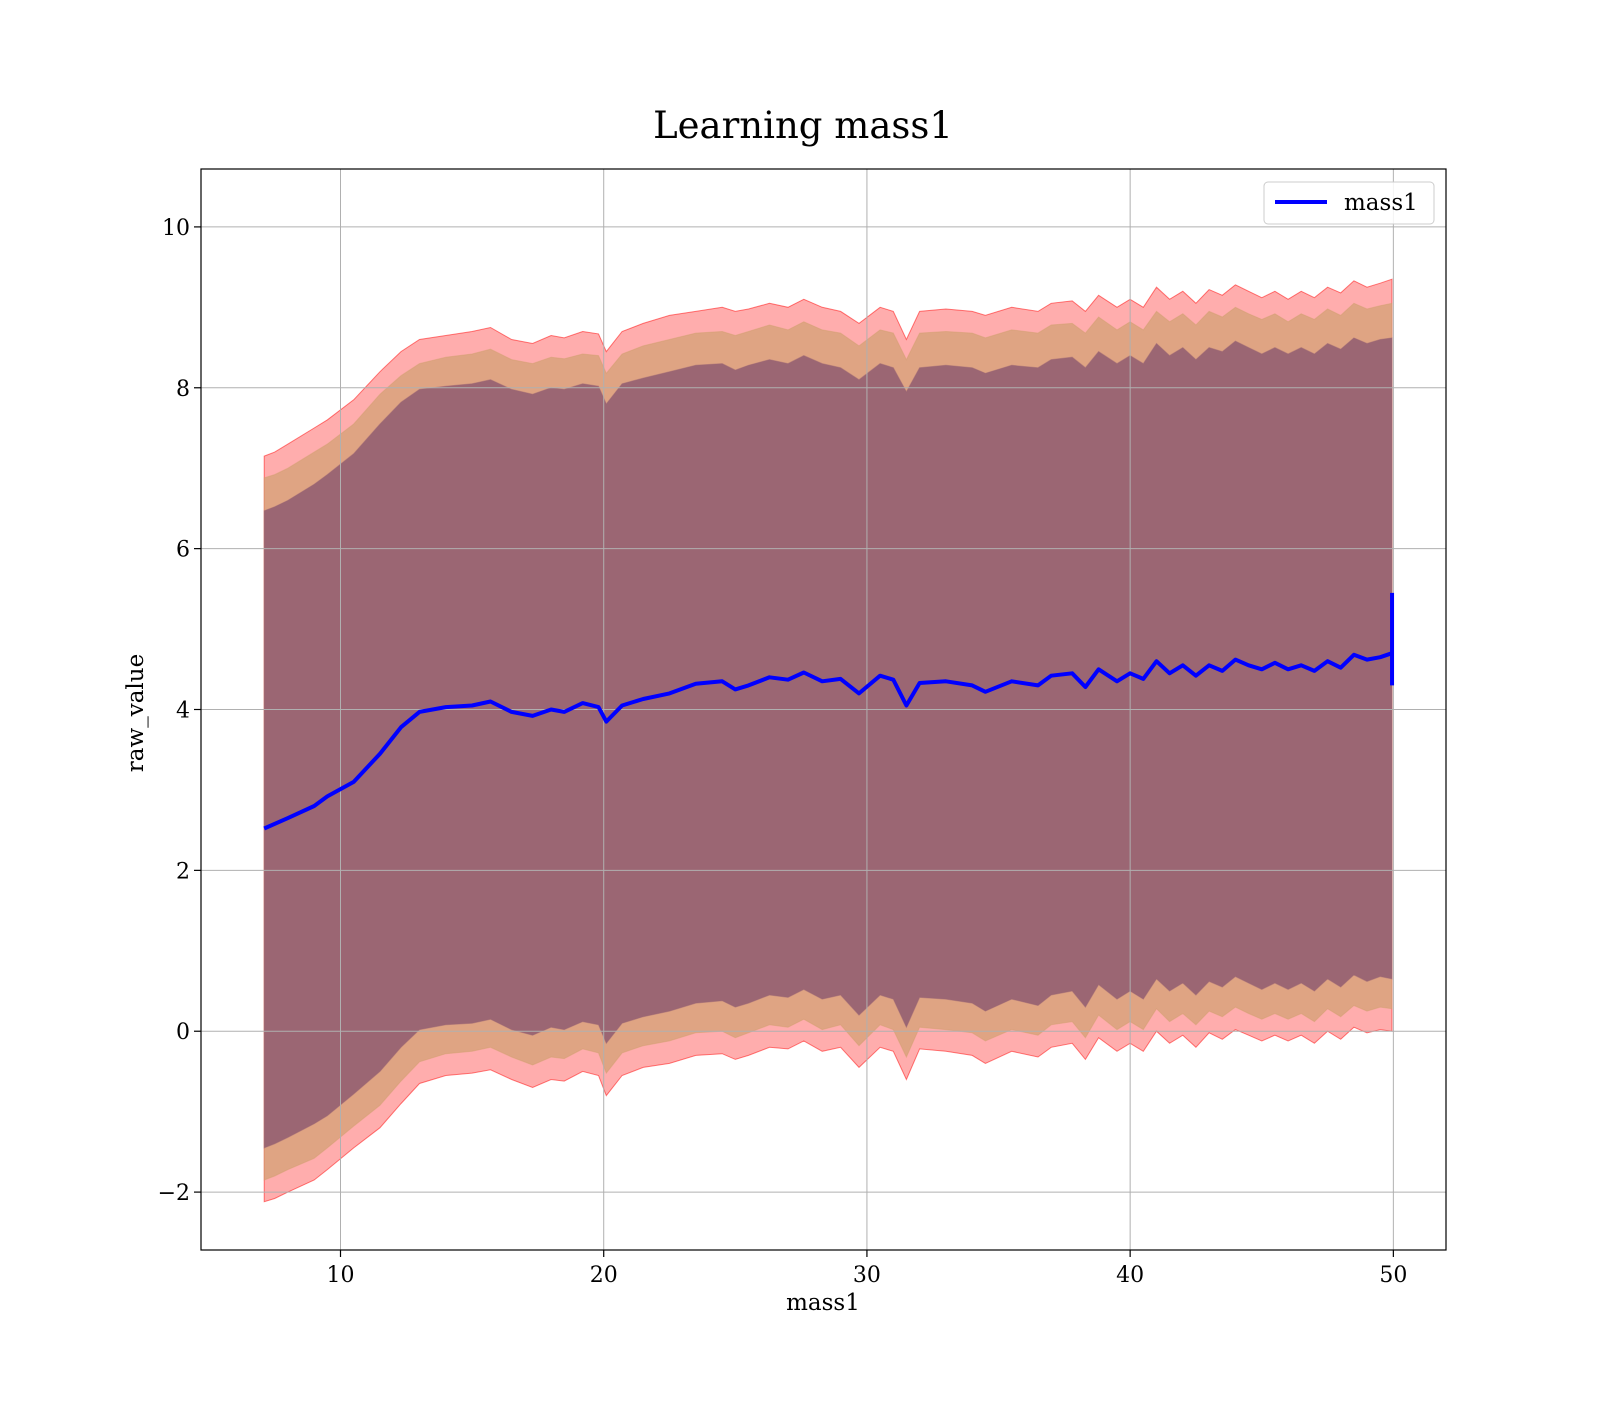 This screenshot has width=1600, height=1404. Describe the element at coordinates (1381, 203) in the screenshot. I see `legend-label-mass1: mass1` at that location.